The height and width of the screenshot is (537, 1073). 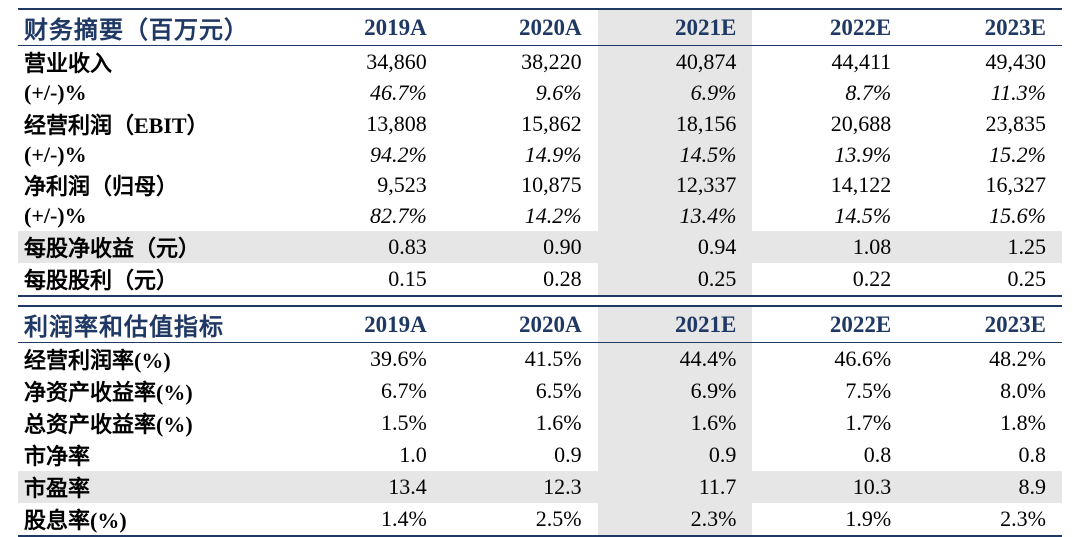 I want to click on table-cell: 15,862, so click(x=551, y=123).